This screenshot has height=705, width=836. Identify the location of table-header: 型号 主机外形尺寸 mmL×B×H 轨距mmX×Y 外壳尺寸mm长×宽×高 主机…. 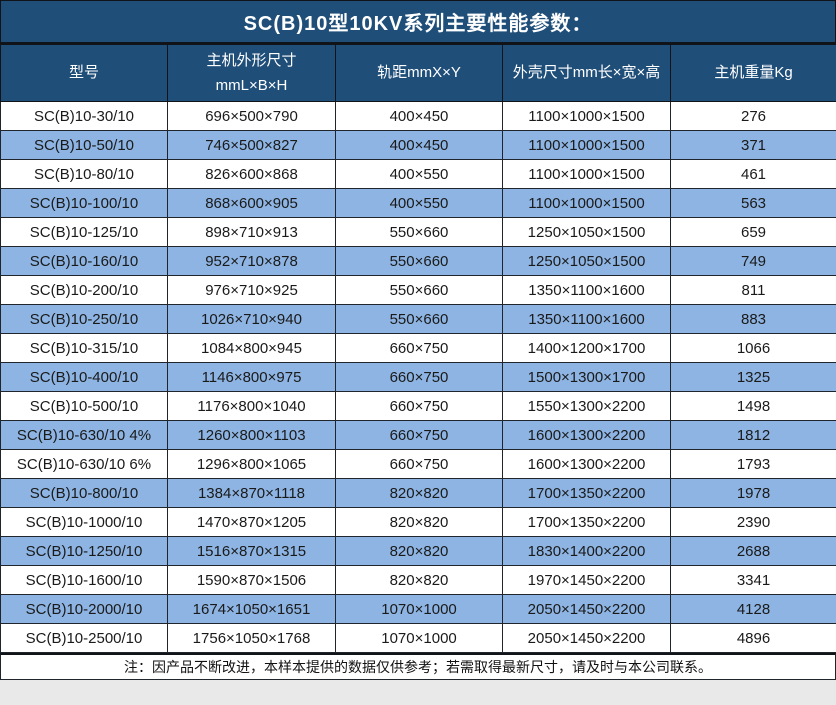
(418, 73).